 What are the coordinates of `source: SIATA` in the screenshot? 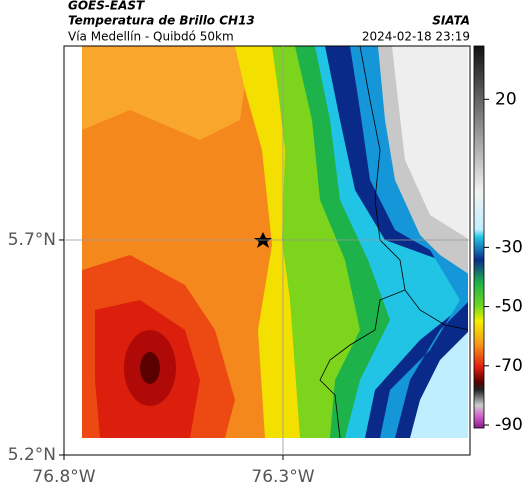 It's located at (451, 21).